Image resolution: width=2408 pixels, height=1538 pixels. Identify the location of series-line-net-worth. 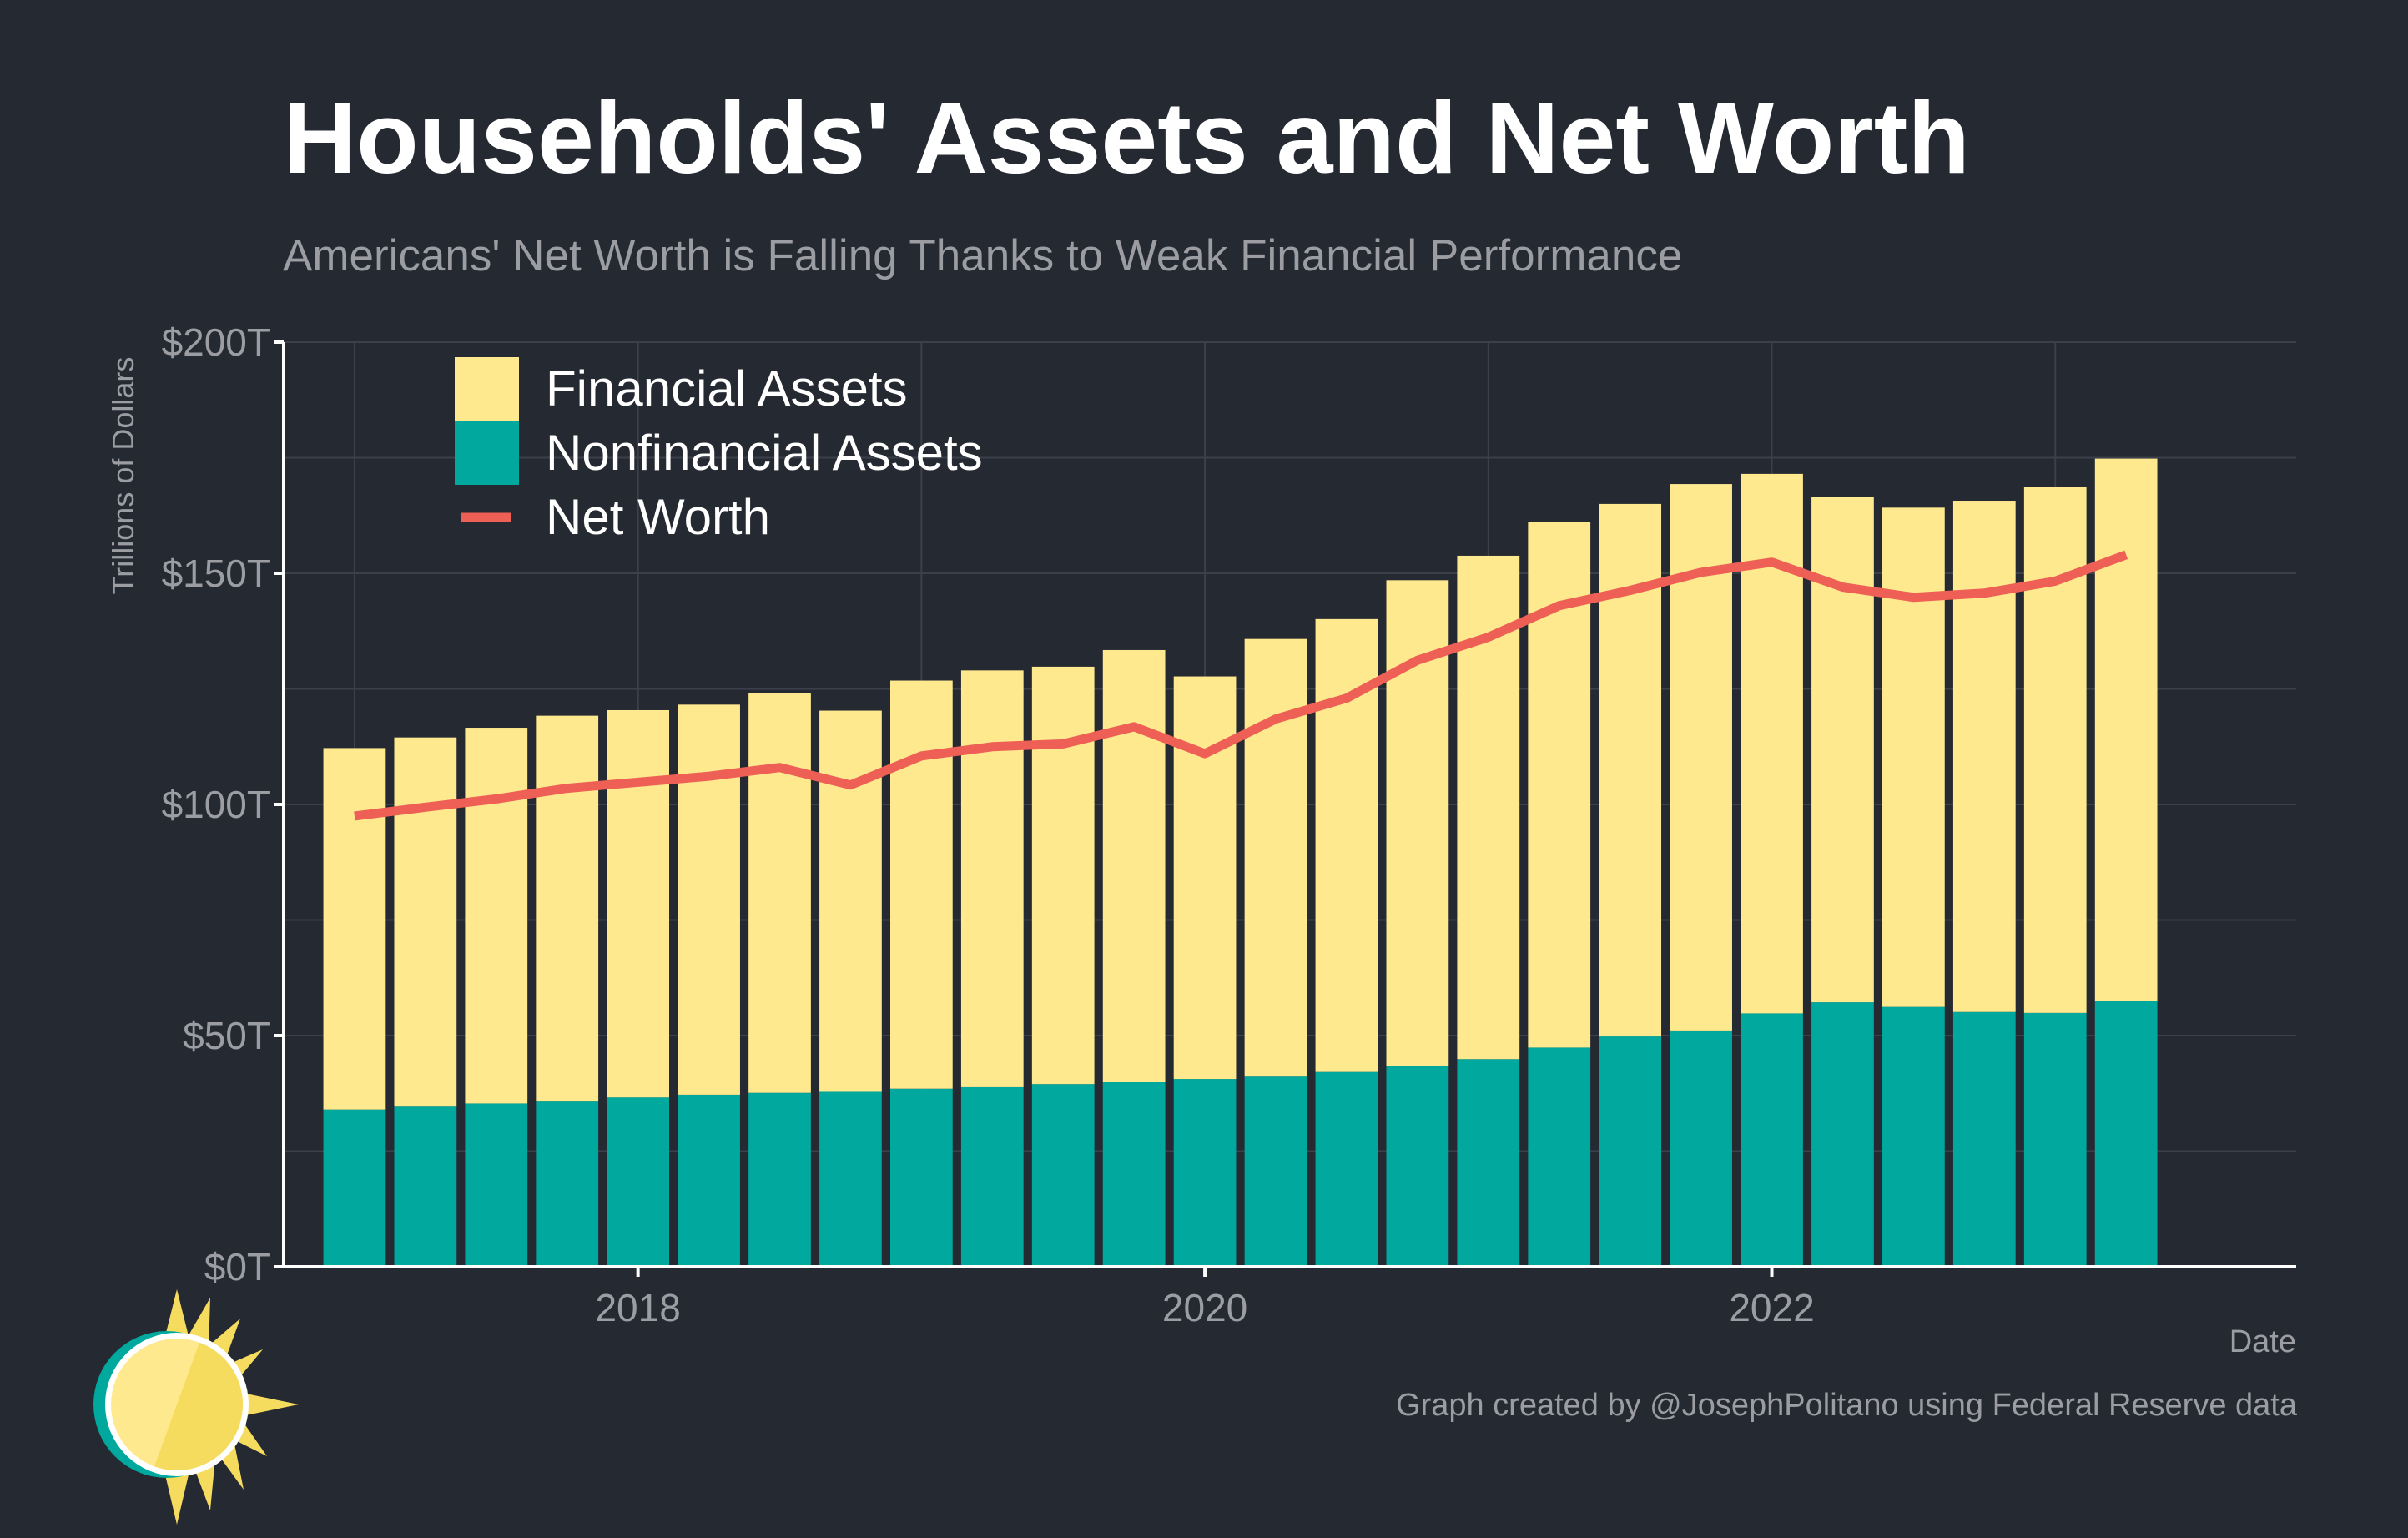
(1241, 685).